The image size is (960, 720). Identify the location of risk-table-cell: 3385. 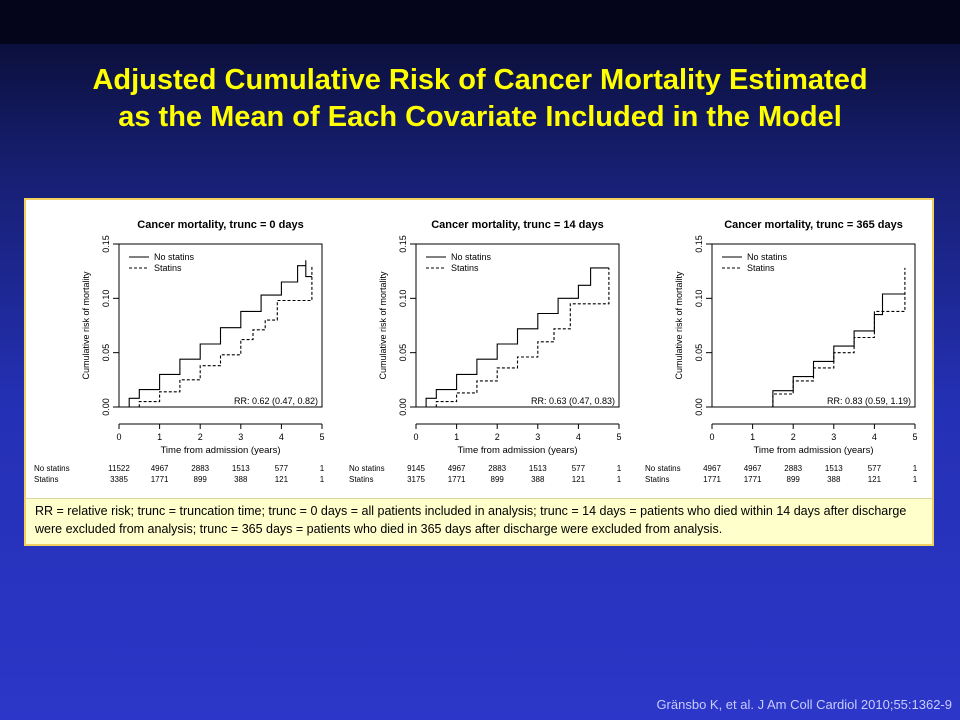
(119, 479).